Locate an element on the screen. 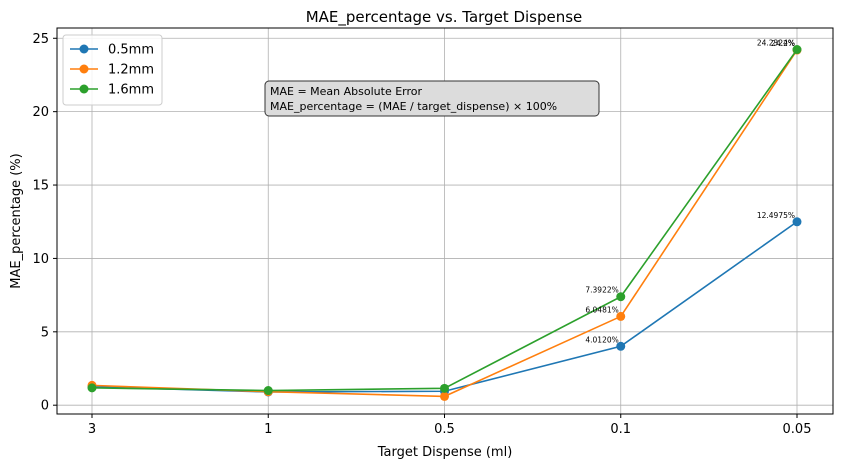  y-tick-label: 0 is located at coordinates (45, 406).